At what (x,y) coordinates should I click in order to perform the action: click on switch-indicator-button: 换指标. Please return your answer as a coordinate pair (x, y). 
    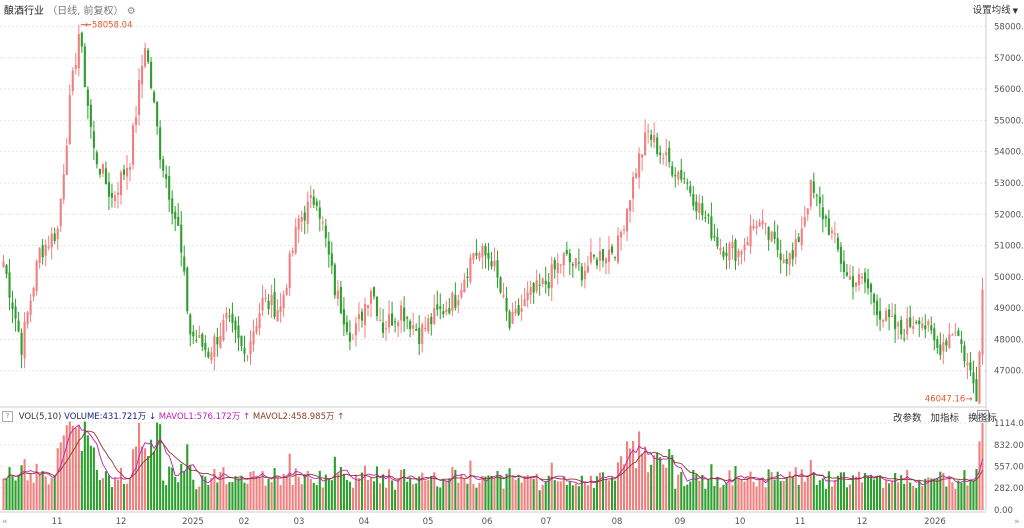
    Looking at the image, I should click on (982, 418).